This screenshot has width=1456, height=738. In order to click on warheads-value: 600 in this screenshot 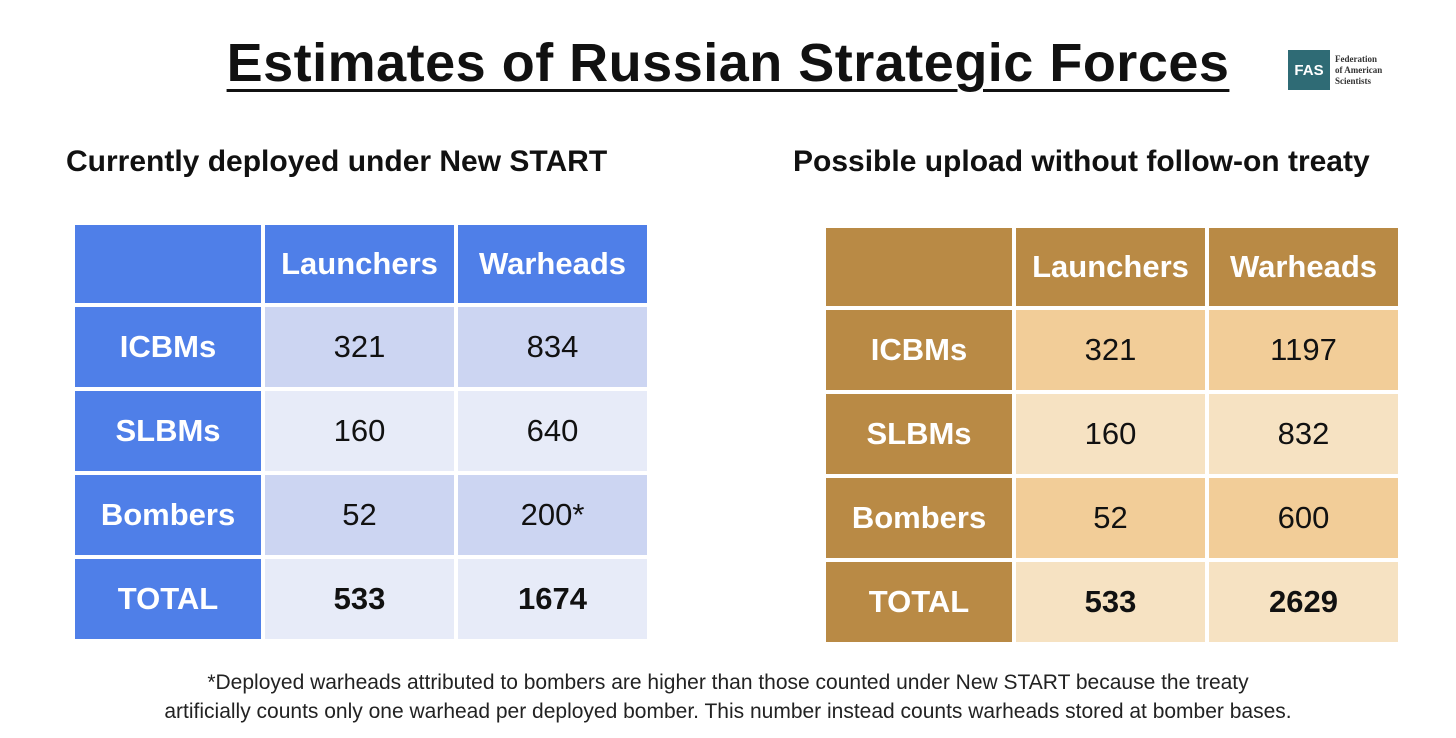, I will do `click(1303, 518)`.